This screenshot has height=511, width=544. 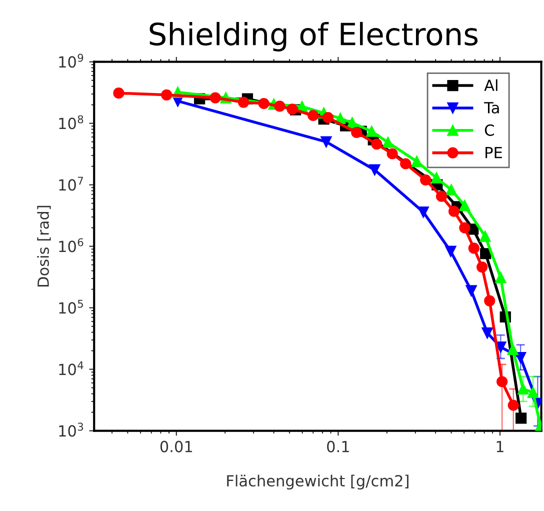 I want to click on y-tick-label: 10$^{8}$, so click(x=71, y=122).